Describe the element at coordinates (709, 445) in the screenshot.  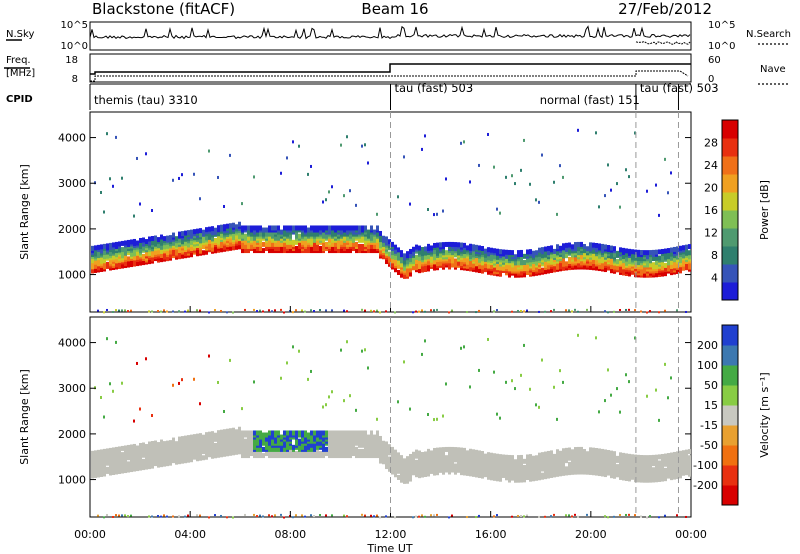
I see `velocity-colorbar-tick-2: -50` at that location.